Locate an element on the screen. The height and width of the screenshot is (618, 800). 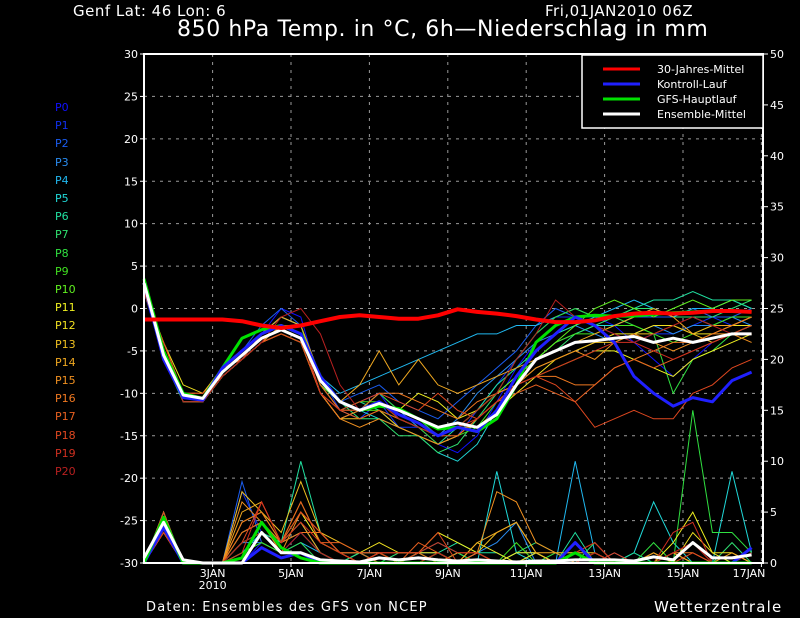
right-tick-label: 0 is located at coordinates (773, 563).